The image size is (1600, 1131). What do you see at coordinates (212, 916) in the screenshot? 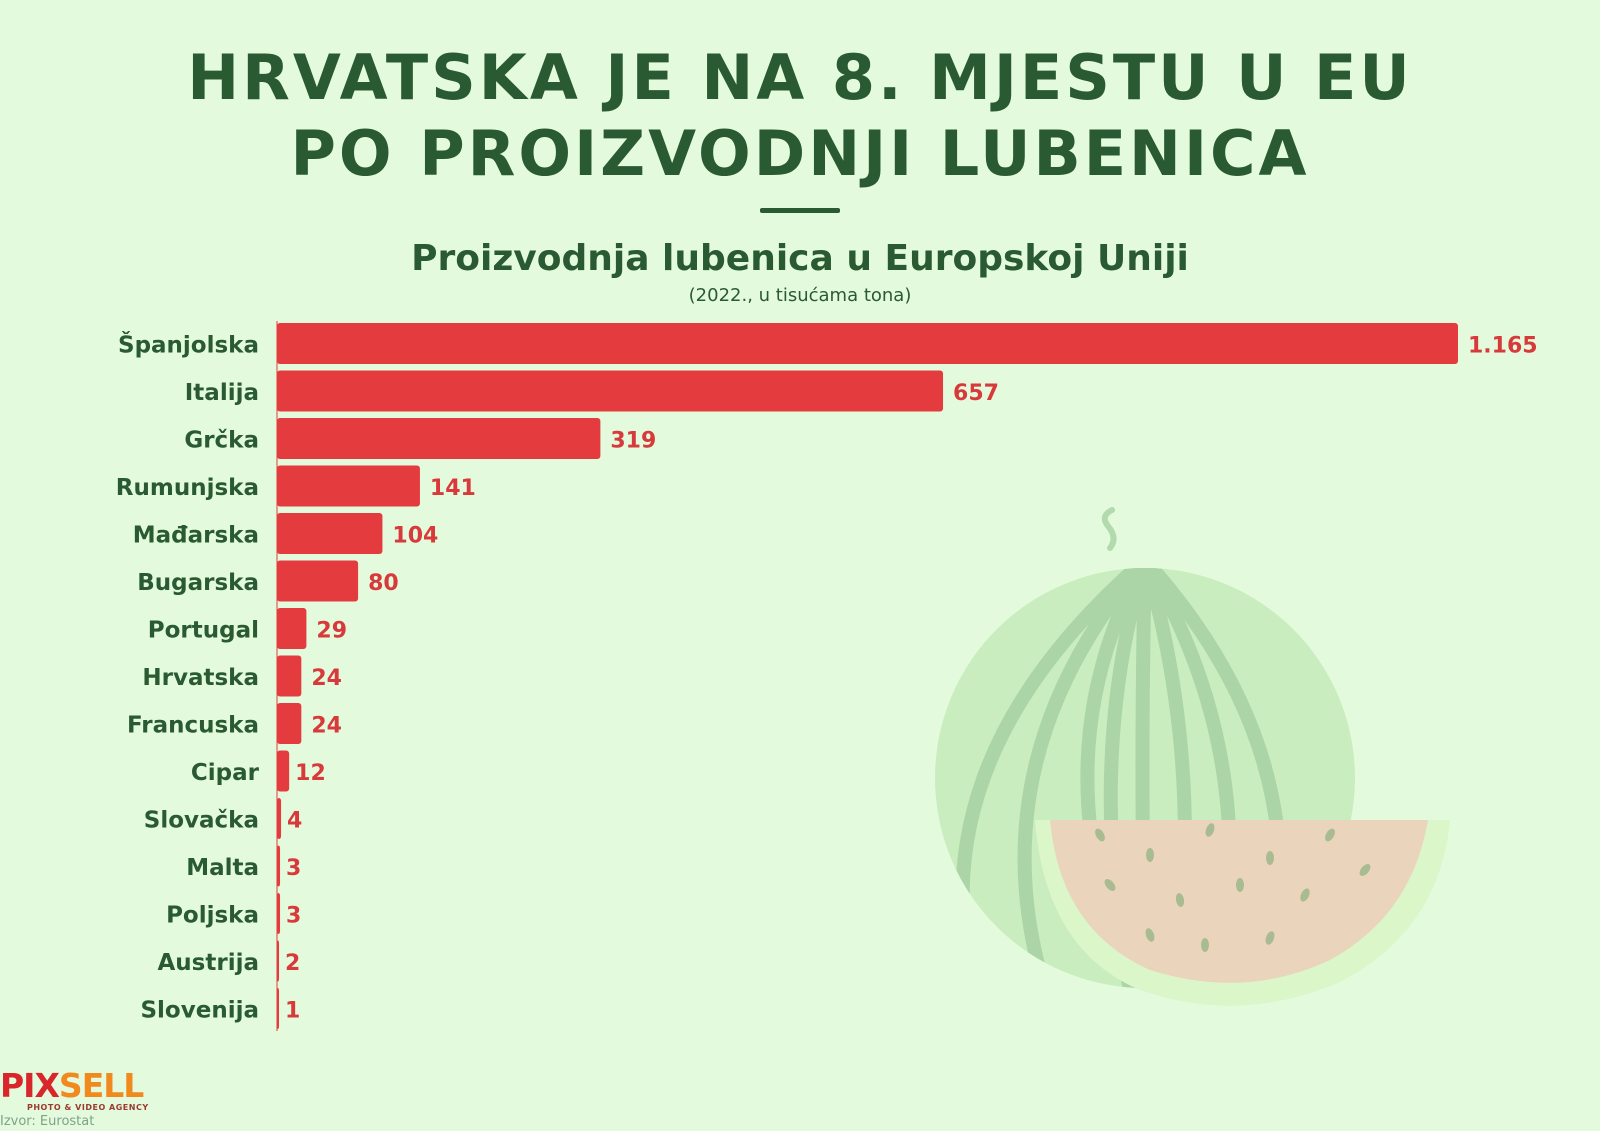
I see `category-label: Poljska` at bounding box center [212, 916].